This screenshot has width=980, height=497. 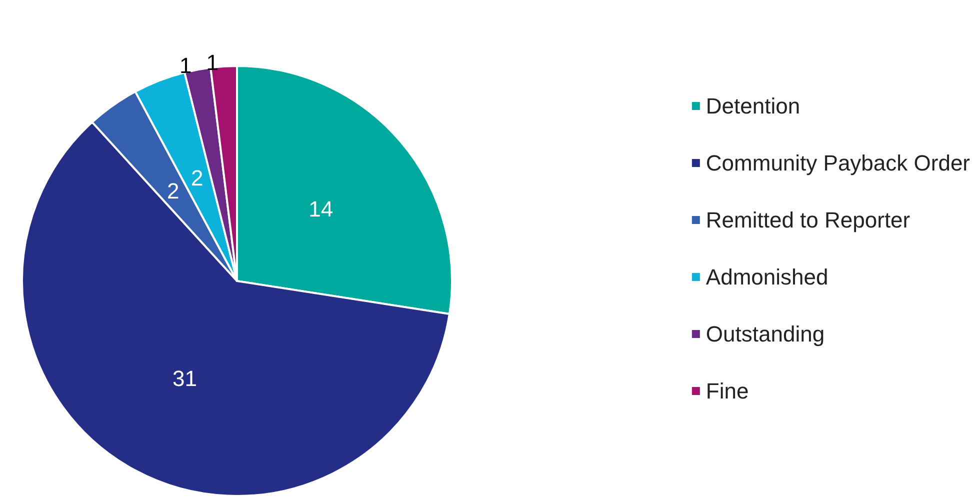 I want to click on legend-label: Admonished, so click(x=767, y=277).